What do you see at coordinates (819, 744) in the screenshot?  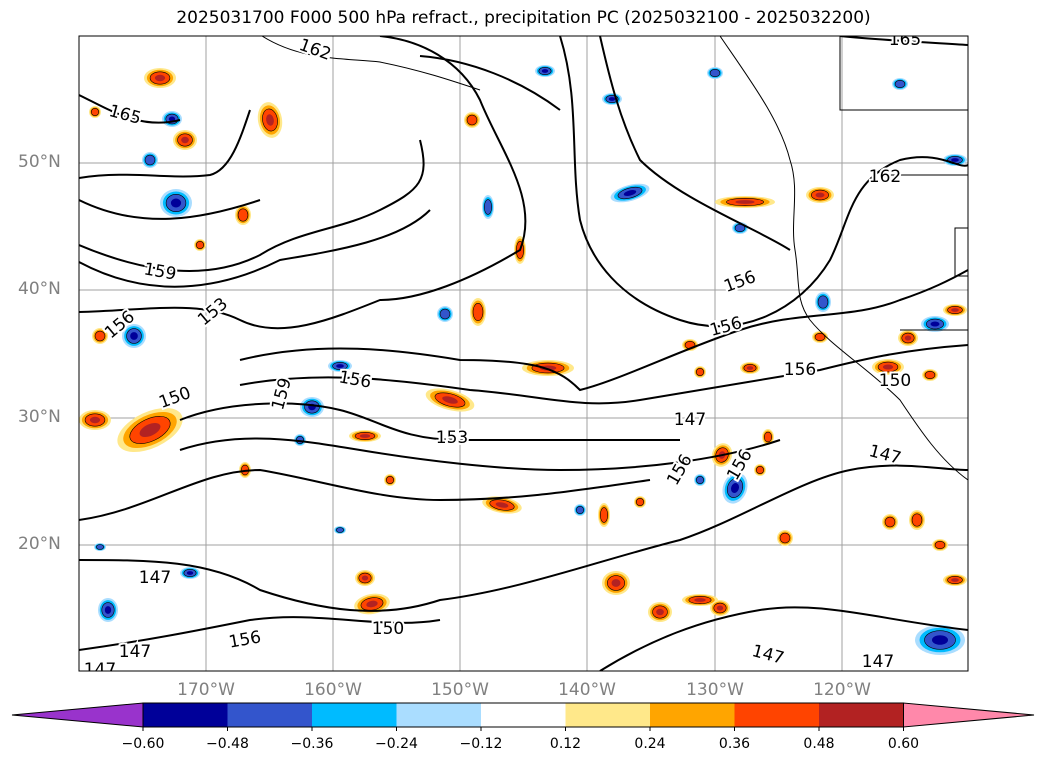 I see `colorbar-tick-label: 0.48` at bounding box center [819, 744].